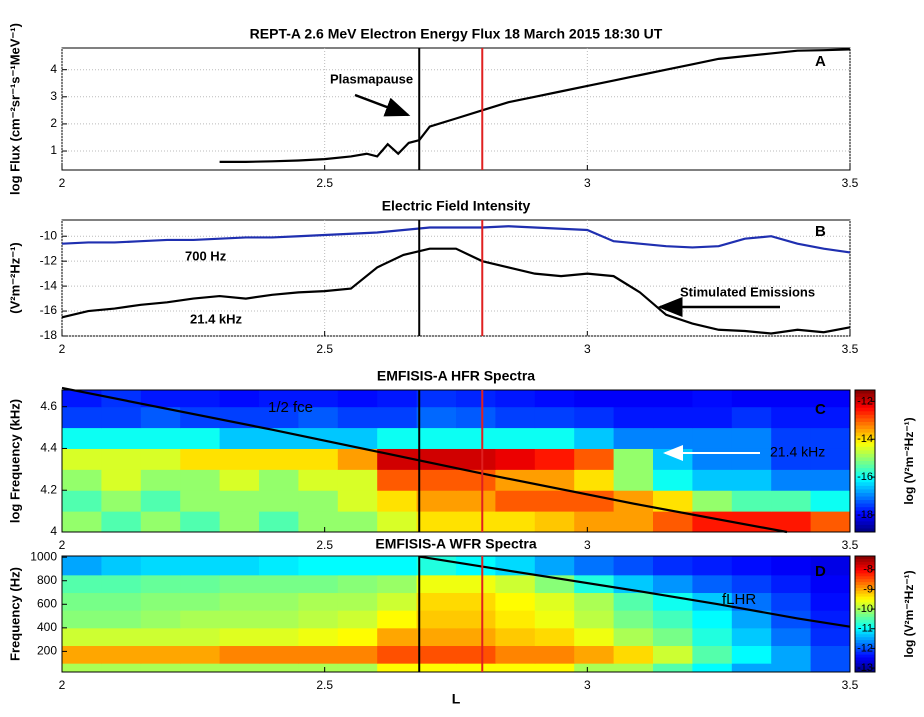 This screenshot has width=924, height=717. I want to click on series-line, so click(535, 105).